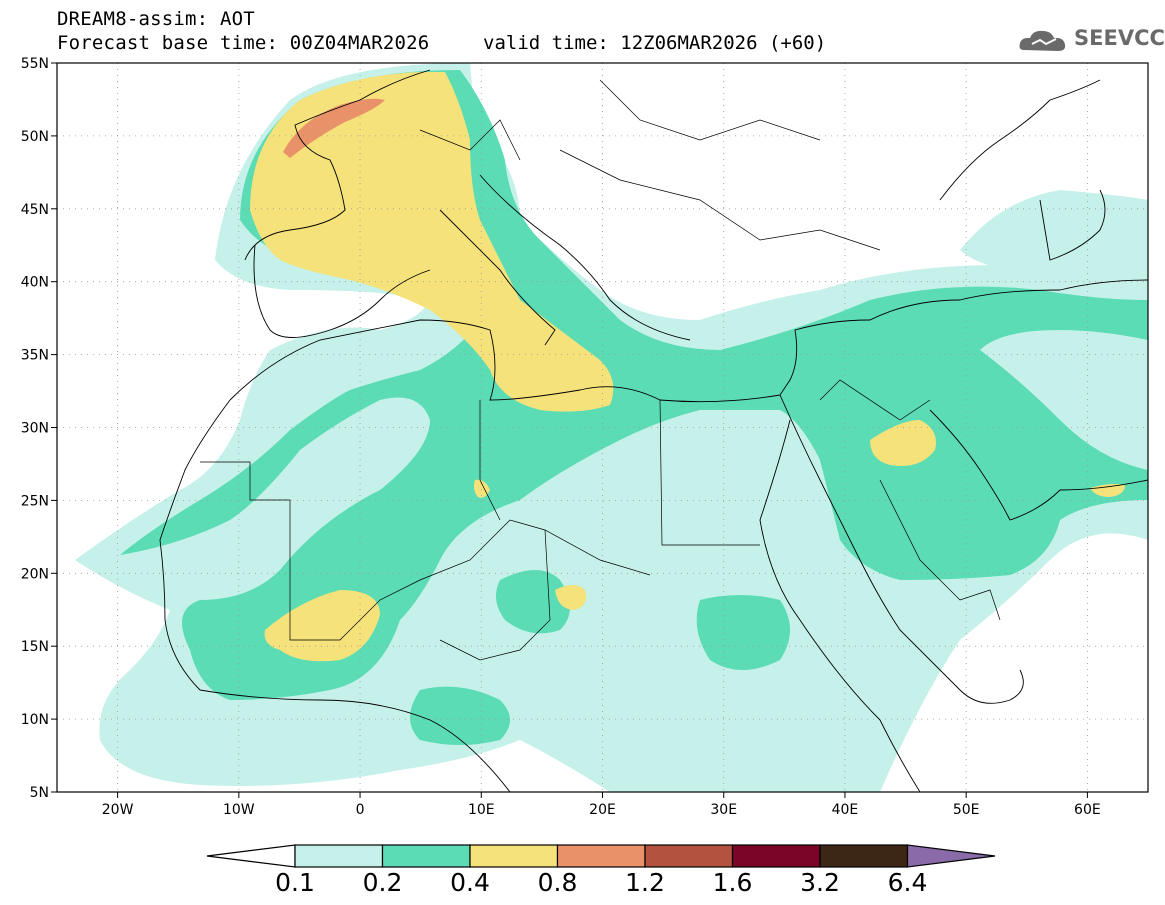 This screenshot has width=1165, height=905. What do you see at coordinates (360, 810) in the screenshot?
I see `x-tick-label: 0` at bounding box center [360, 810].